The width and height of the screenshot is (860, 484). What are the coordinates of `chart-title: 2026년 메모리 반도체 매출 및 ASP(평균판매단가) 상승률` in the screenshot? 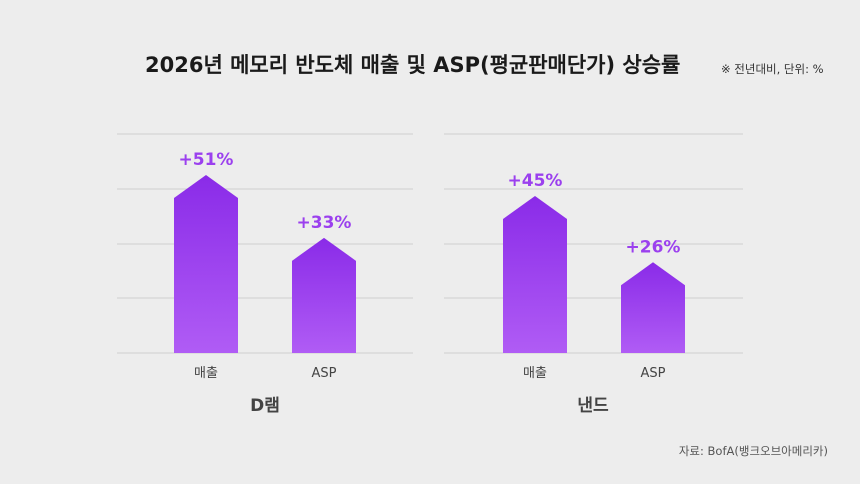 It's located at (412, 65).